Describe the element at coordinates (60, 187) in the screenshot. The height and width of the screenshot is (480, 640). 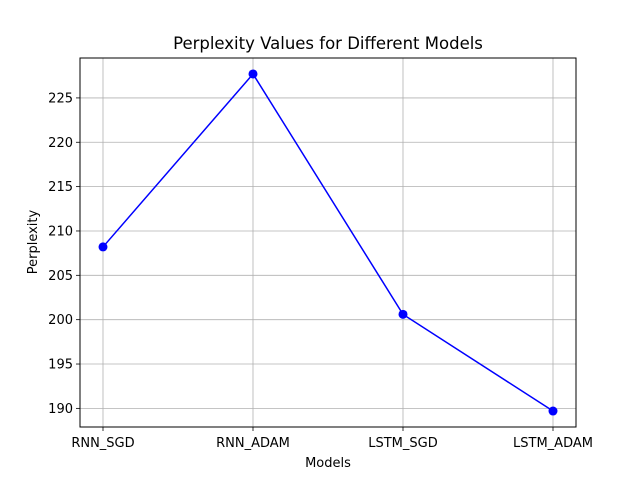
I see `y-tick-label: 215` at that location.